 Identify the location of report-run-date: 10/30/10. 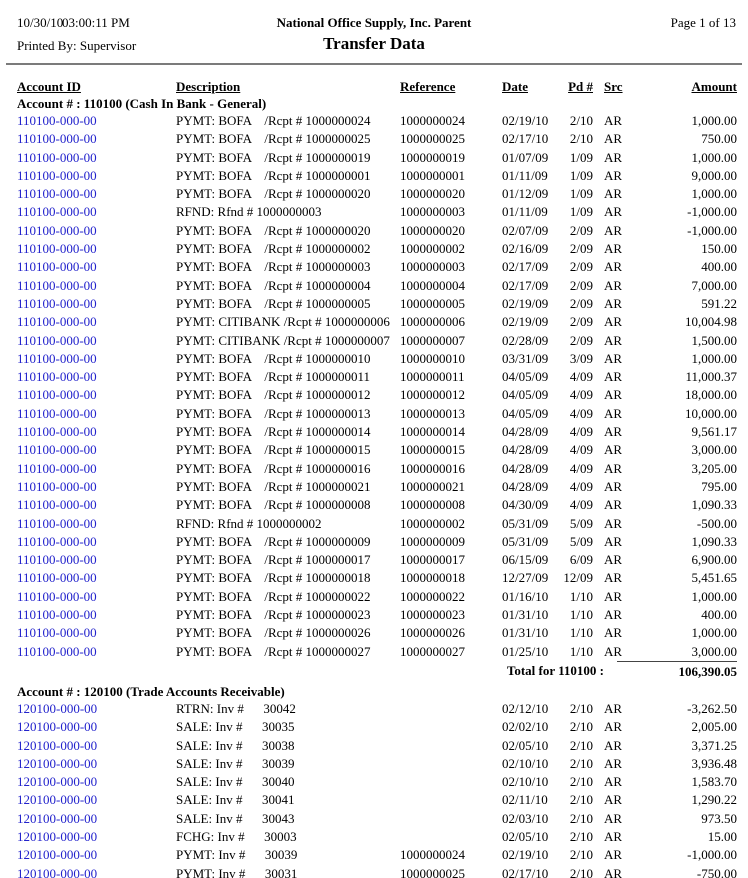
(40, 22).